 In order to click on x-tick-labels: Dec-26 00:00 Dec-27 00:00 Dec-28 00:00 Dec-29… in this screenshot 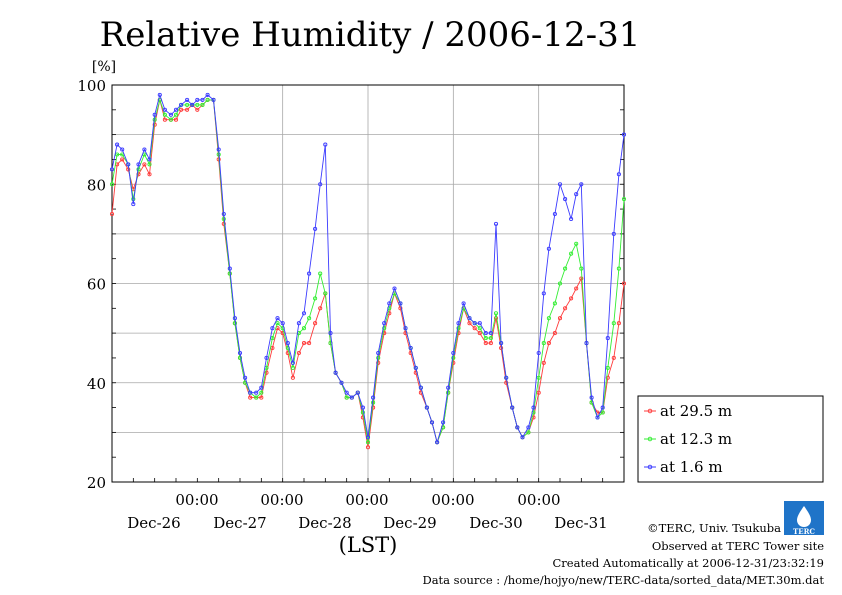, I will do `click(367, 511)`.